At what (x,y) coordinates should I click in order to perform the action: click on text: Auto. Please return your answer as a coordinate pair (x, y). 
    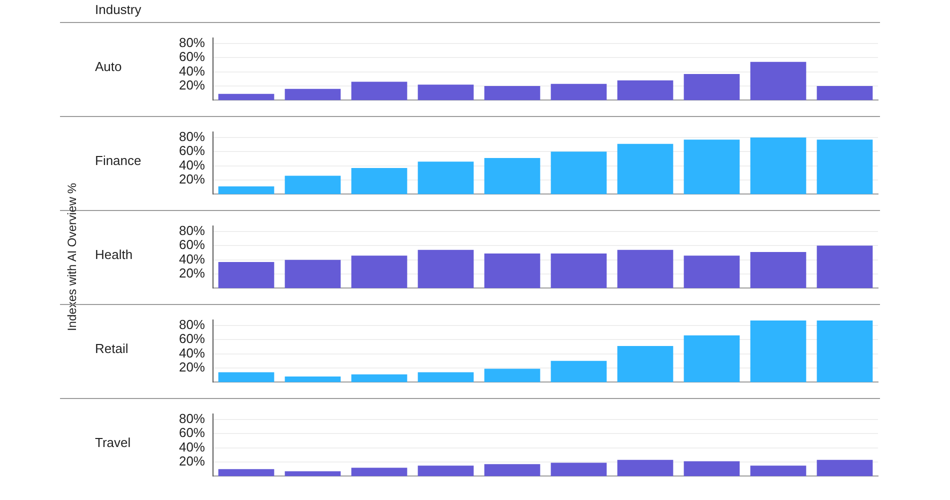
    Looking at the image, I should click on (108, 66).